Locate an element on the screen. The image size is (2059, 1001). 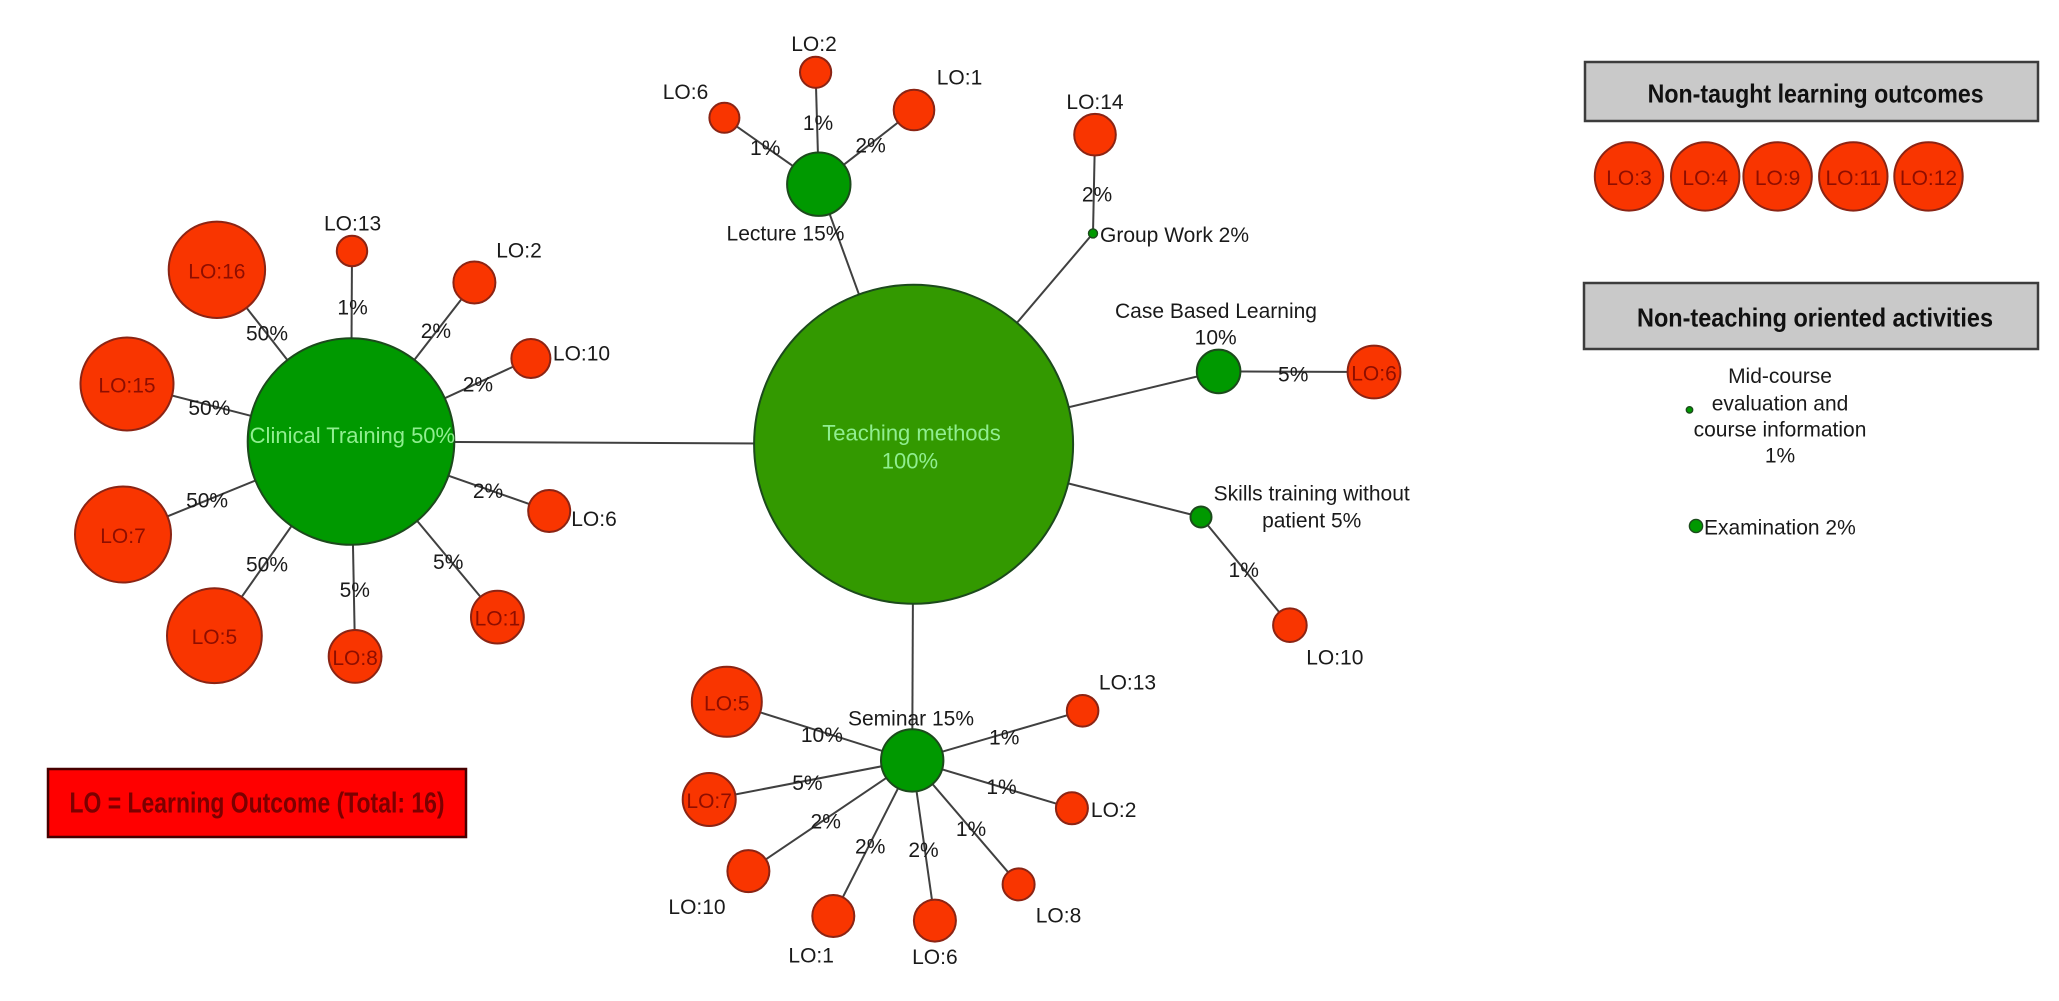
svg-text: LO:9 is located at coordinates (1778, 178).